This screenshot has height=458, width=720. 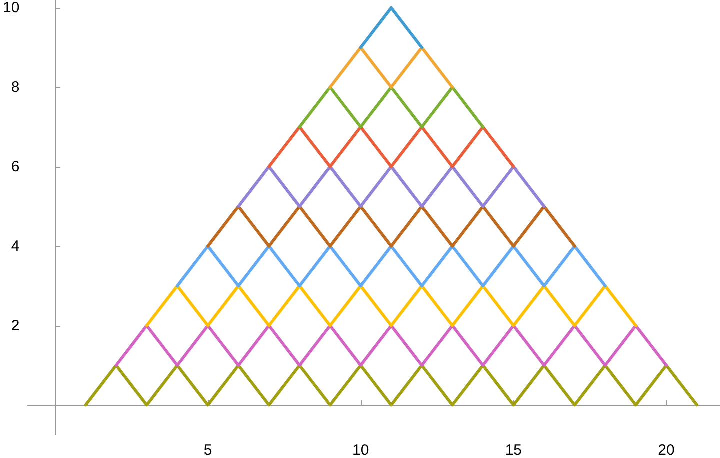 I want to click on y-tick-label: 2, so click(x=15, y=325).